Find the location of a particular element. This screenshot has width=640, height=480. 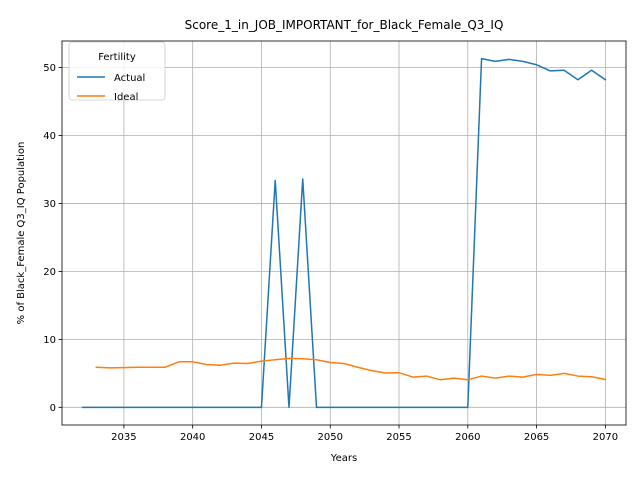

y-axis-label: % of Black_Female Q3_IQ Population is located at coordinates (21, 233).